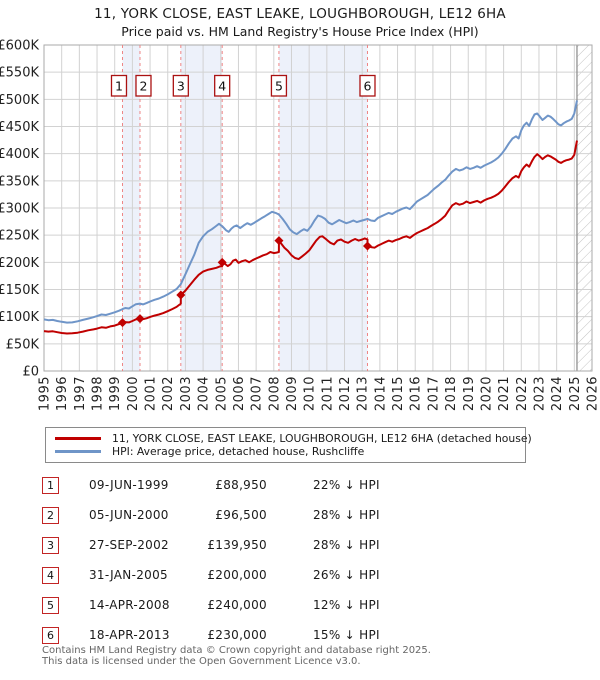 Image resolution: width=600 pixels, height=680 pixels. I want to click on y-tick-label: £250K, so click(19, 236).